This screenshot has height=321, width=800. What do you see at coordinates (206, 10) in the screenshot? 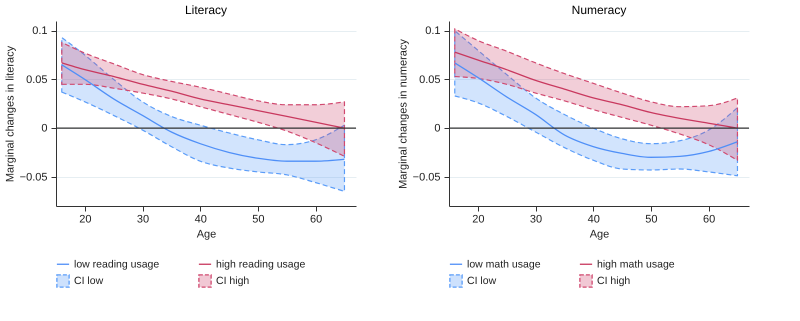
I see `chart-title: Literacy` at bounding box center [206, 10].